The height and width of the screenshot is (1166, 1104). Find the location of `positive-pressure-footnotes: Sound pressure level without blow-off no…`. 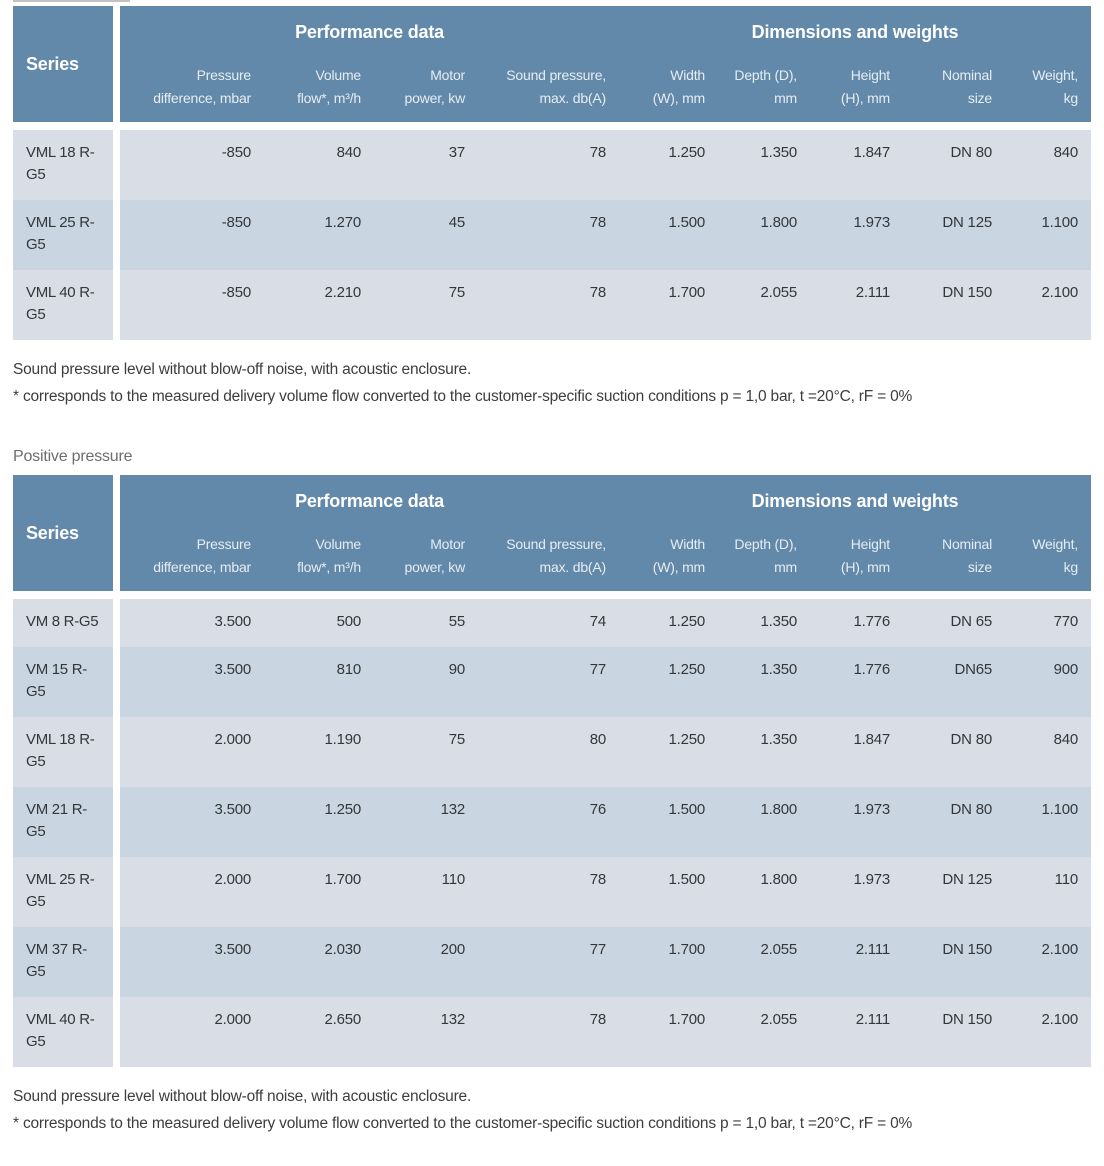

positive-pressure-footnotes: Sound pressure level without blow-off no… is located at coordinates (552, 1110).